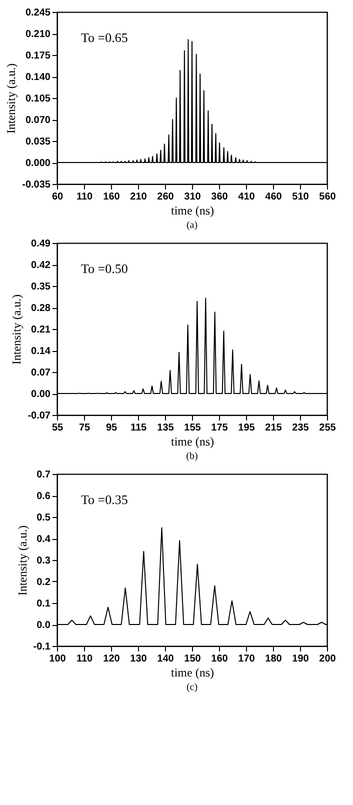 The height and width of the screenshot is (805, 353). Describe the element at coordinates (219, 428) in the screenshot. I see `x-tick-label: 175` at that location.